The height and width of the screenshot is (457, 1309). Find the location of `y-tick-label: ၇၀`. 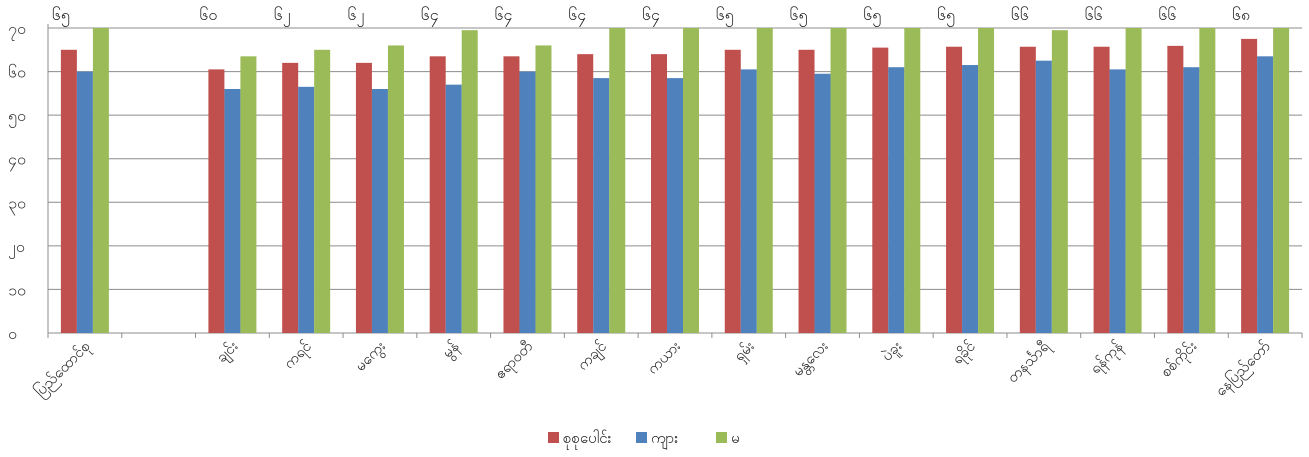

y-tick-label: ၇၀ is located at coordinates (17, 30).